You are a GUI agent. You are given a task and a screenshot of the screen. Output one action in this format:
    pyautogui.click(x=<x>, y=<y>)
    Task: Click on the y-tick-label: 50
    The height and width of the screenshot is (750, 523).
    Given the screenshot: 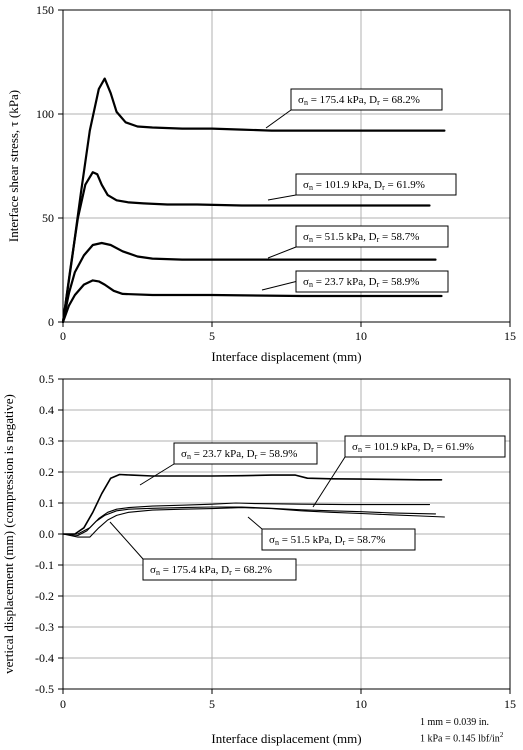 What is the action you would take?
    pyautogui.click(x=48, y=218)
    